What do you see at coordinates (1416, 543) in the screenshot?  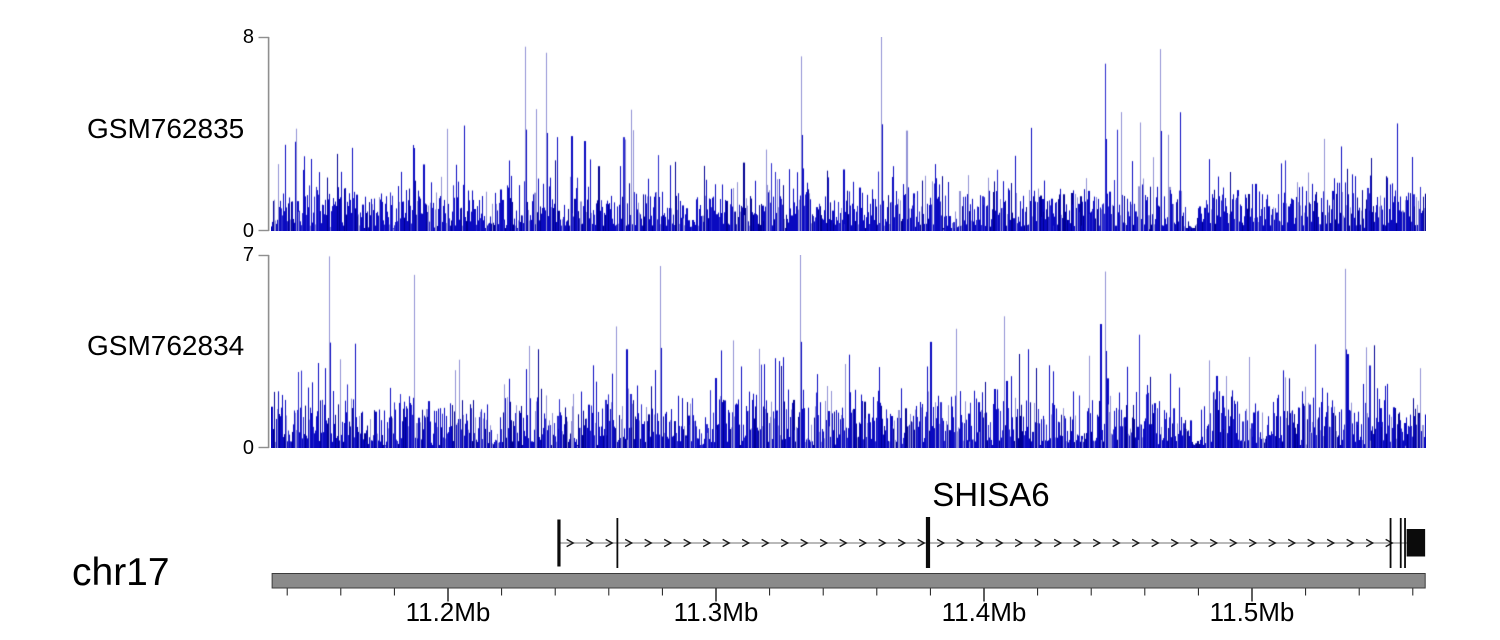 I see `gene-terminal-exon-box` at bounding box center [1416, 543].